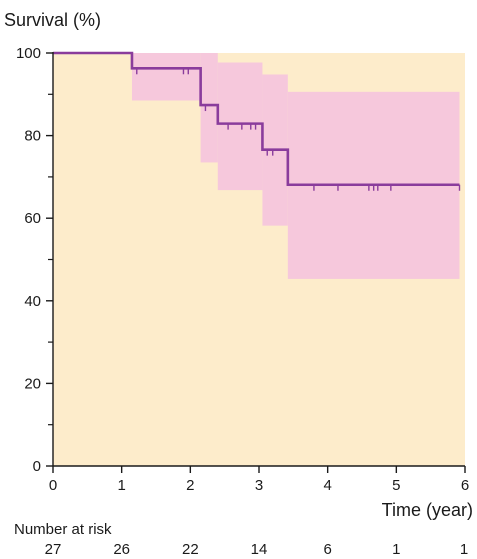  I want to click on y-axis-label: Survival (%), so click(52, 20).